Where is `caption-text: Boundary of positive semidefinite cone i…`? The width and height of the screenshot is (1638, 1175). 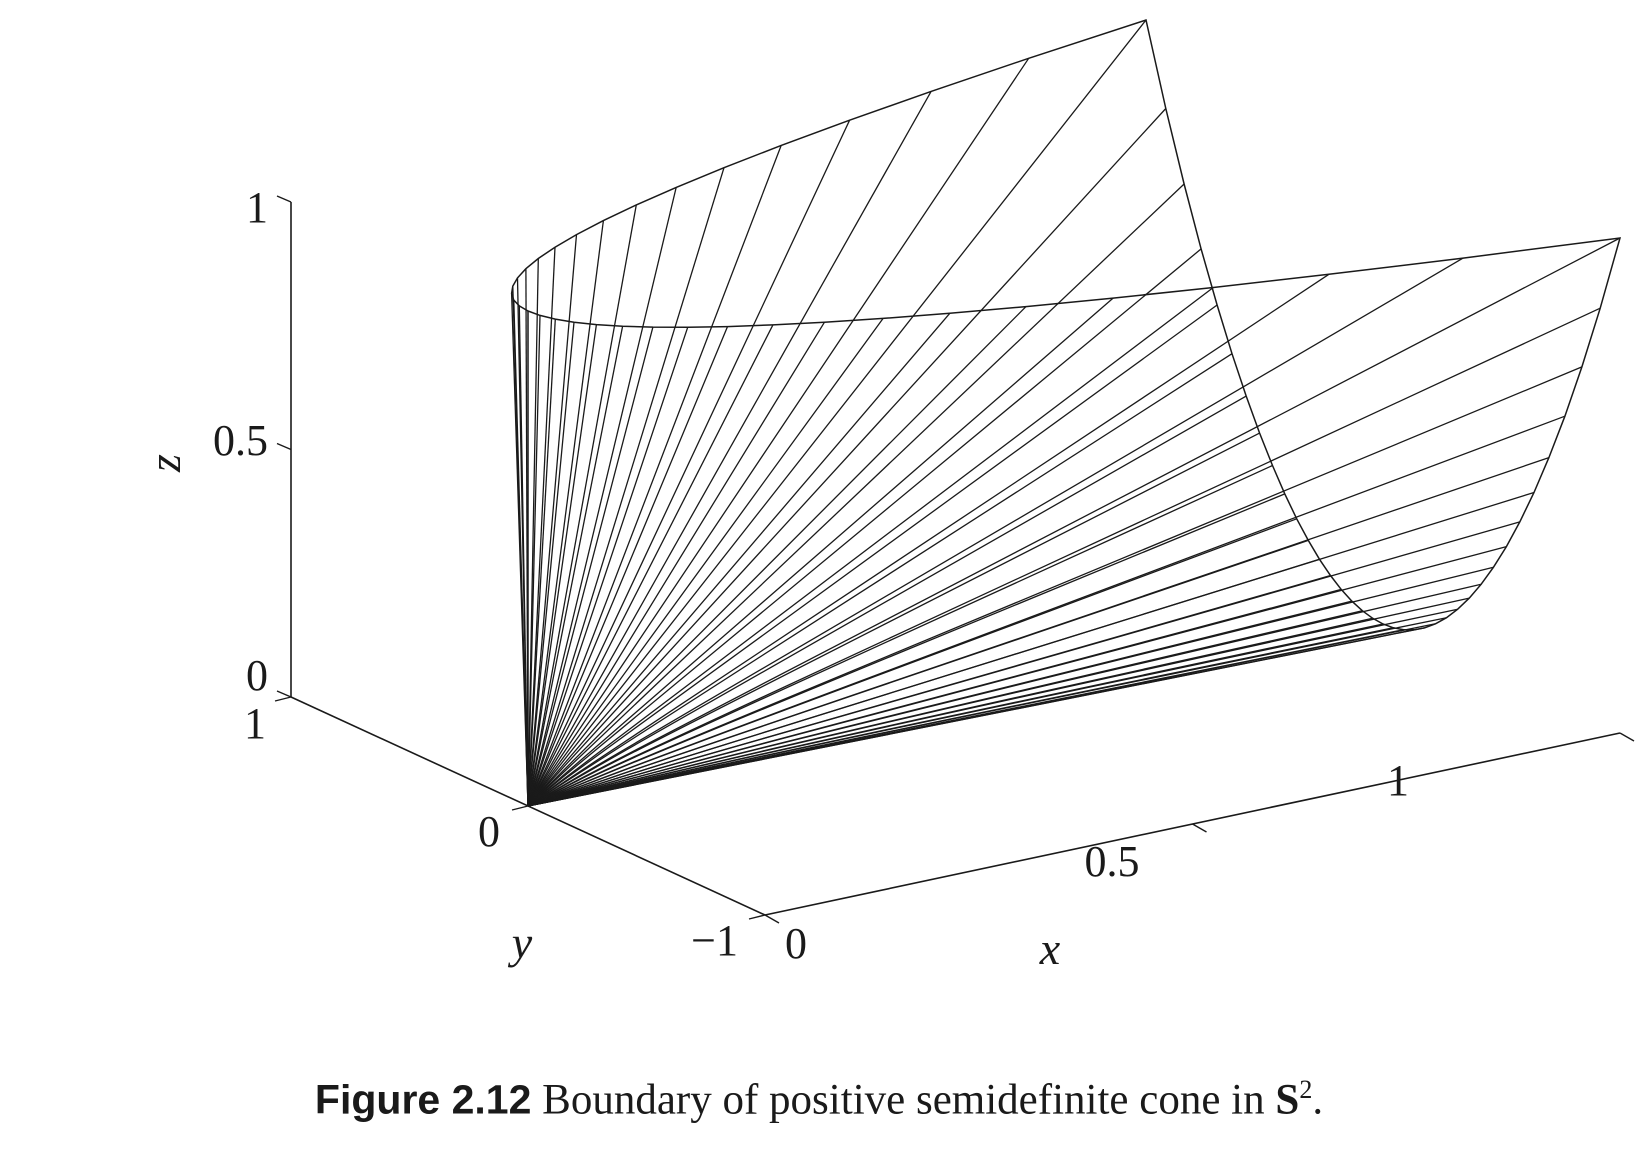 caption-text: Boundary of positive semidefinite cone i… is located at coordinates (903, 1100).